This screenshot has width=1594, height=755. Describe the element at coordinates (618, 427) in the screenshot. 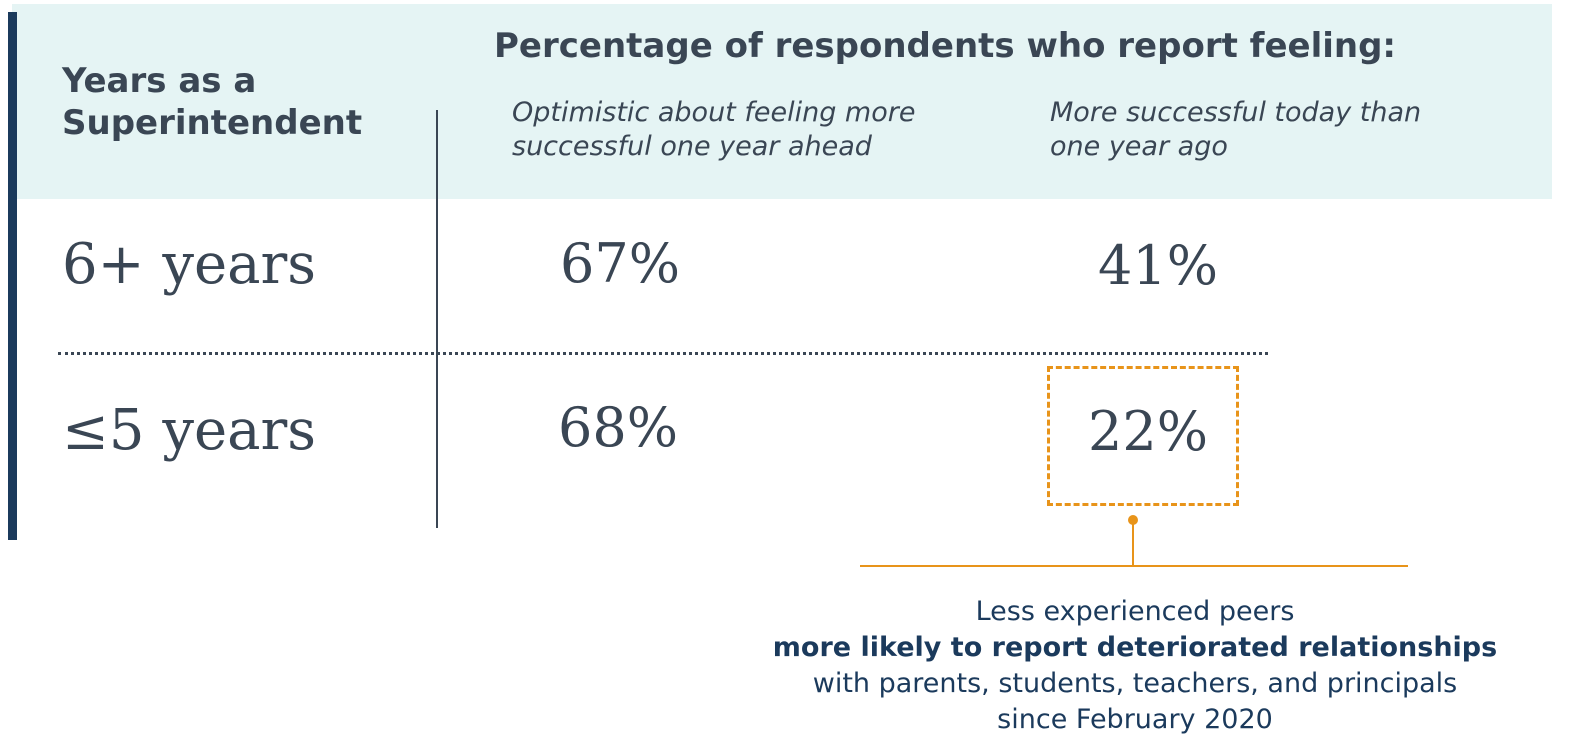

I see `cell-5orless-optimistic: 68%` at that location.